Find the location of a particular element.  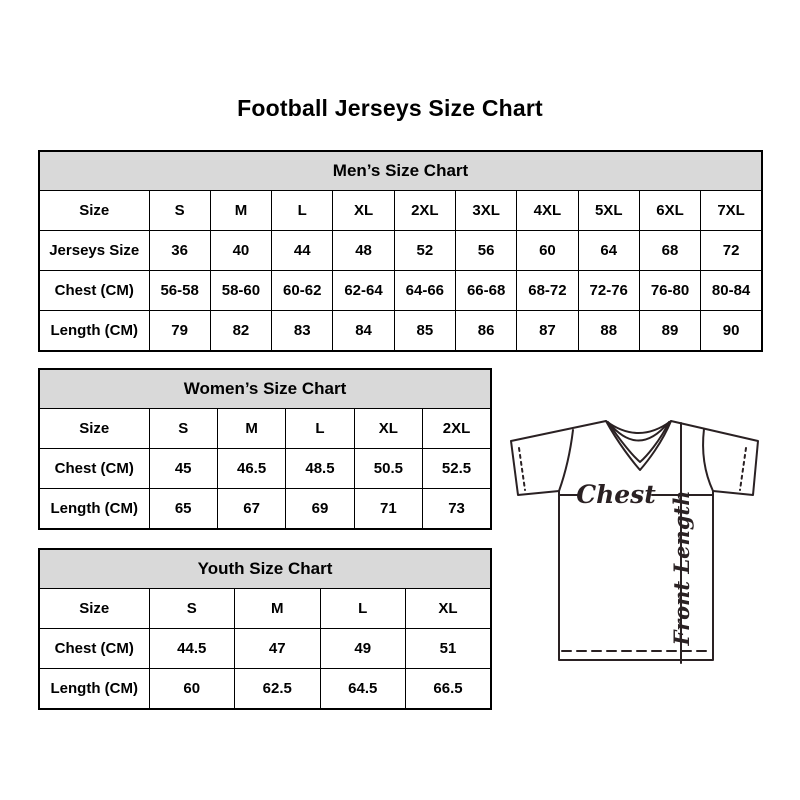

mens-cell: 64-66 is located at coordinates (424, 290).